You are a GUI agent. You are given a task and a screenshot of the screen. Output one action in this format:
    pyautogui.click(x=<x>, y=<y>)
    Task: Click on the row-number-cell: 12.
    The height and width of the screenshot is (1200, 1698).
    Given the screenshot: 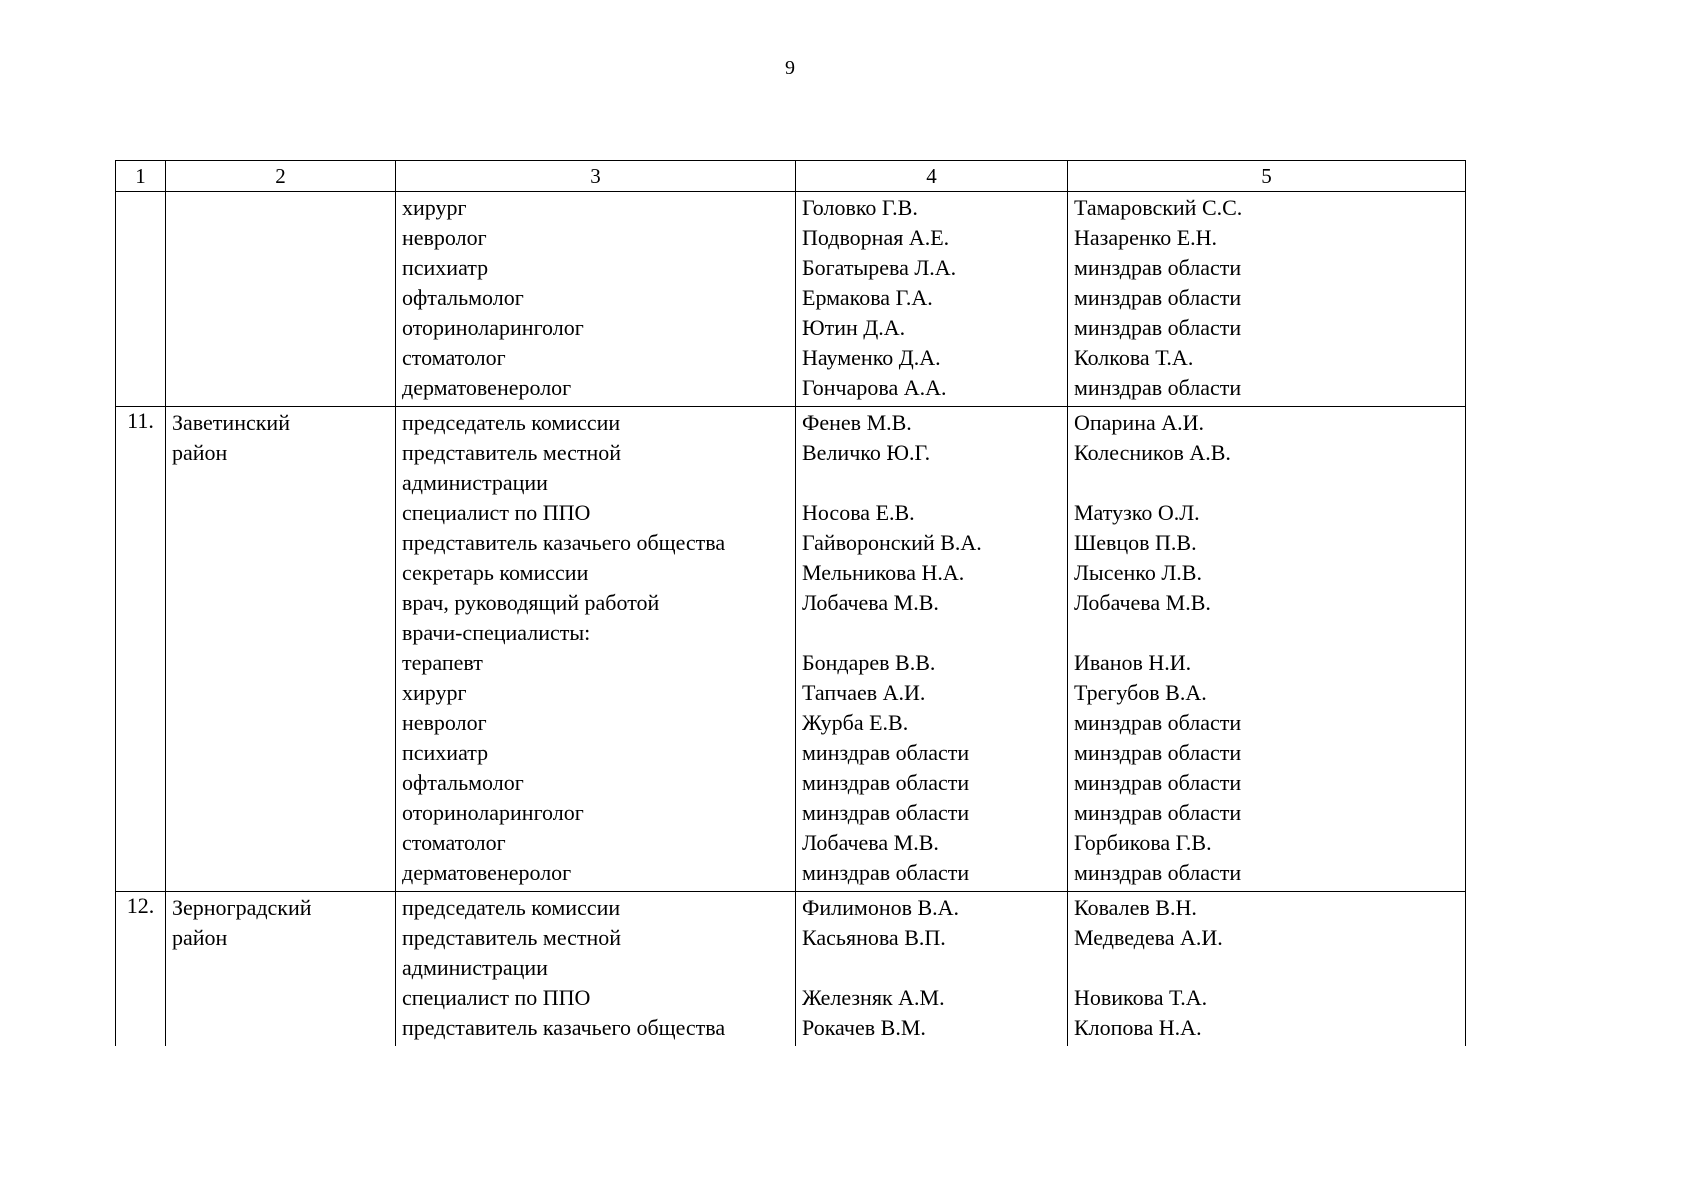 What is the action you would take?
    pyautogui.click(x=140, y=968)
    